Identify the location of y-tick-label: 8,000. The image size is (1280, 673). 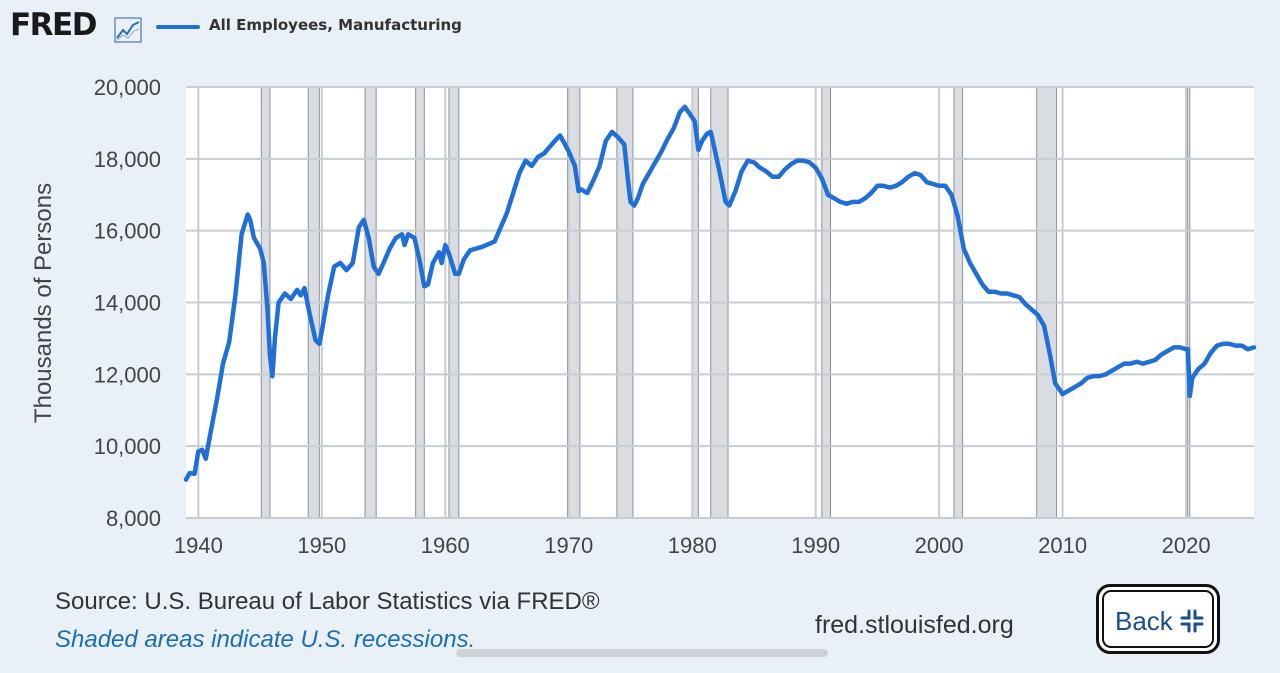
(133, 518).